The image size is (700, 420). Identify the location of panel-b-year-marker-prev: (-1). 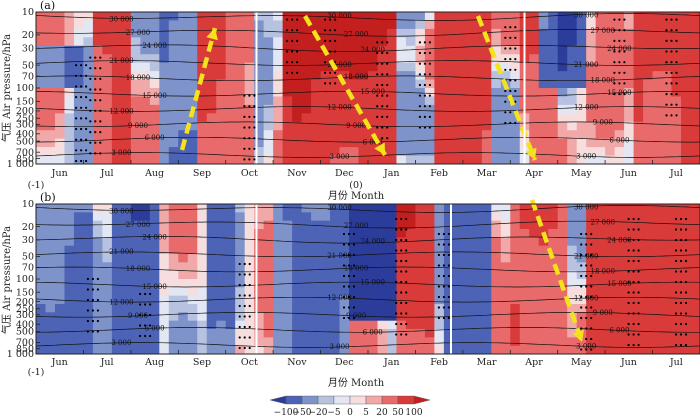
(36, 372).